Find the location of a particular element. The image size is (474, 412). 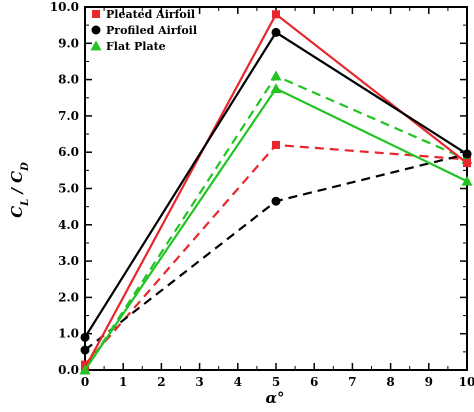

y-tick-label: 10.0 is located at coordinates (64, 7).